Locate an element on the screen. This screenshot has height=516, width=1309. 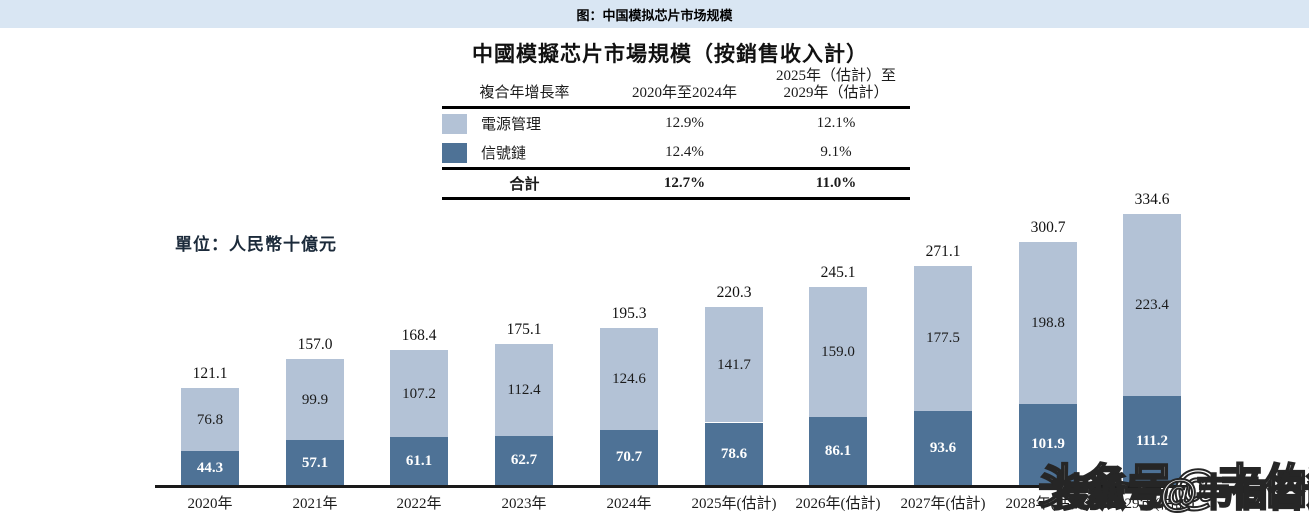
period2-col-header-line1: 2025年（估計）至 is located at coordinates (835, 76).